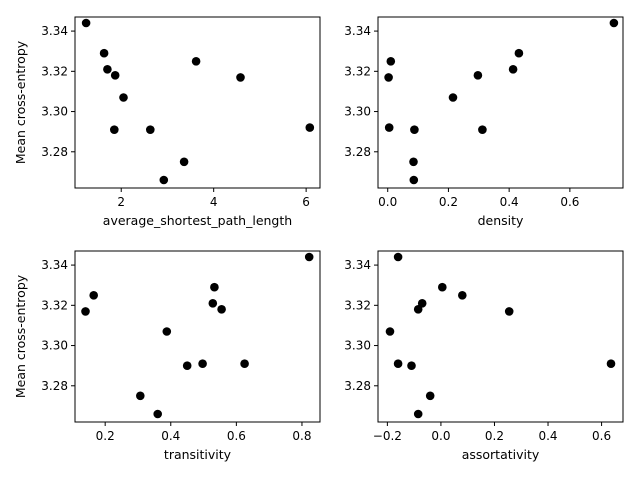 This screenshot has width=640, height=480. I want to click on x-axis-label: transitivity, so click(198, 454).